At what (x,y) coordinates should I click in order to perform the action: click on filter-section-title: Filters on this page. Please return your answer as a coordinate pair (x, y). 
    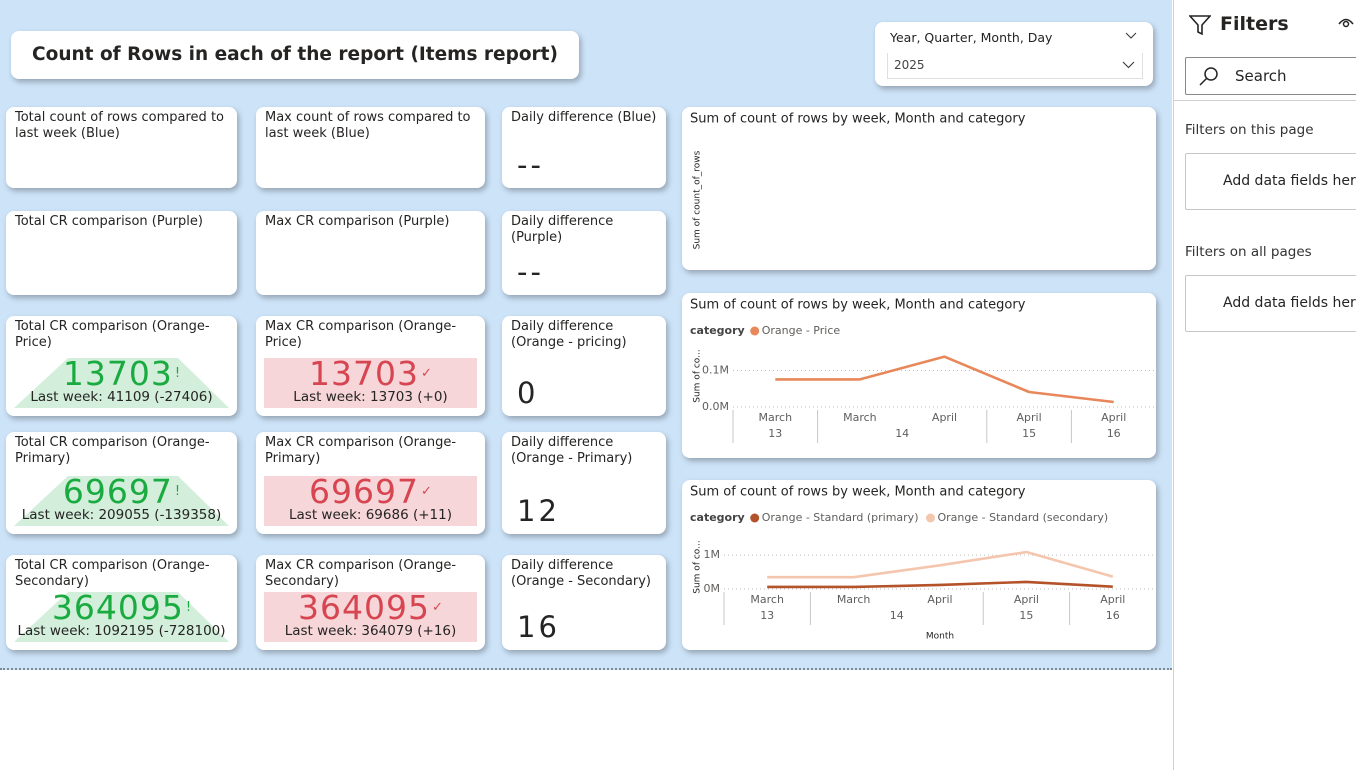
    Looking at the image, I should click on (1249, 130).